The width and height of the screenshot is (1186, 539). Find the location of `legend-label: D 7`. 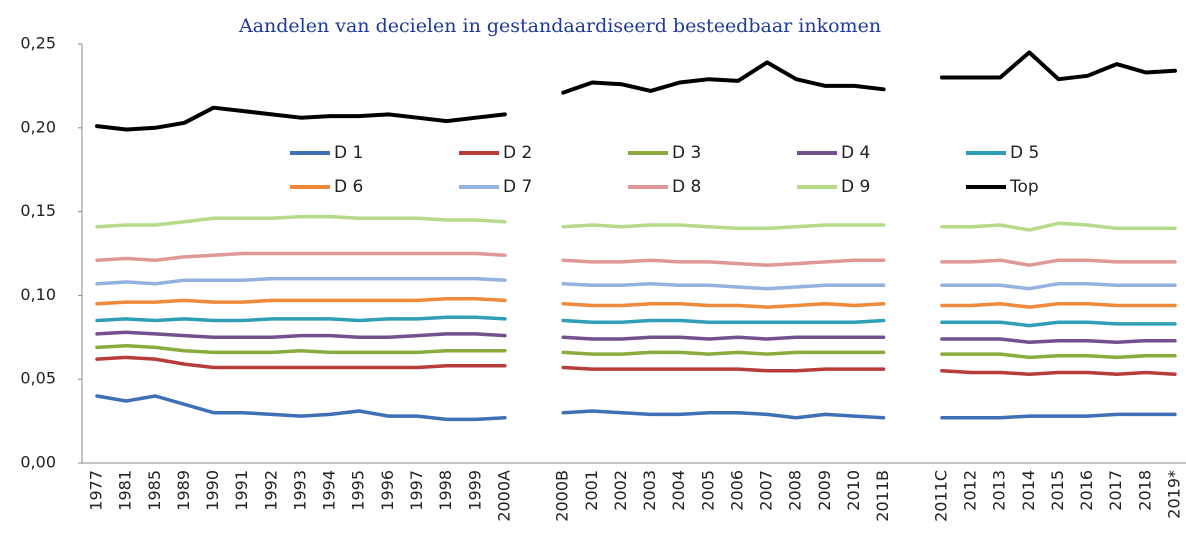

legend-label: D 7 is located at coordinates (517, 187).